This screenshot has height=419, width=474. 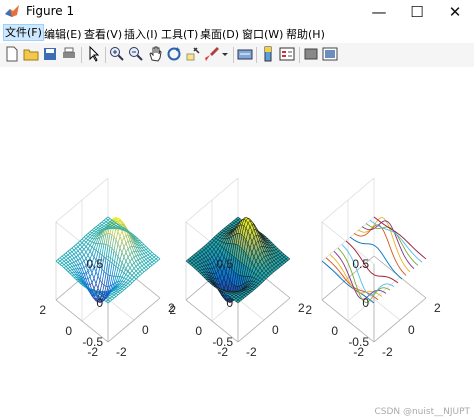 What do you see at coordinates (94, 54) in the screenshot?
I see `pointer-icon` at bounding box center [94, 54].